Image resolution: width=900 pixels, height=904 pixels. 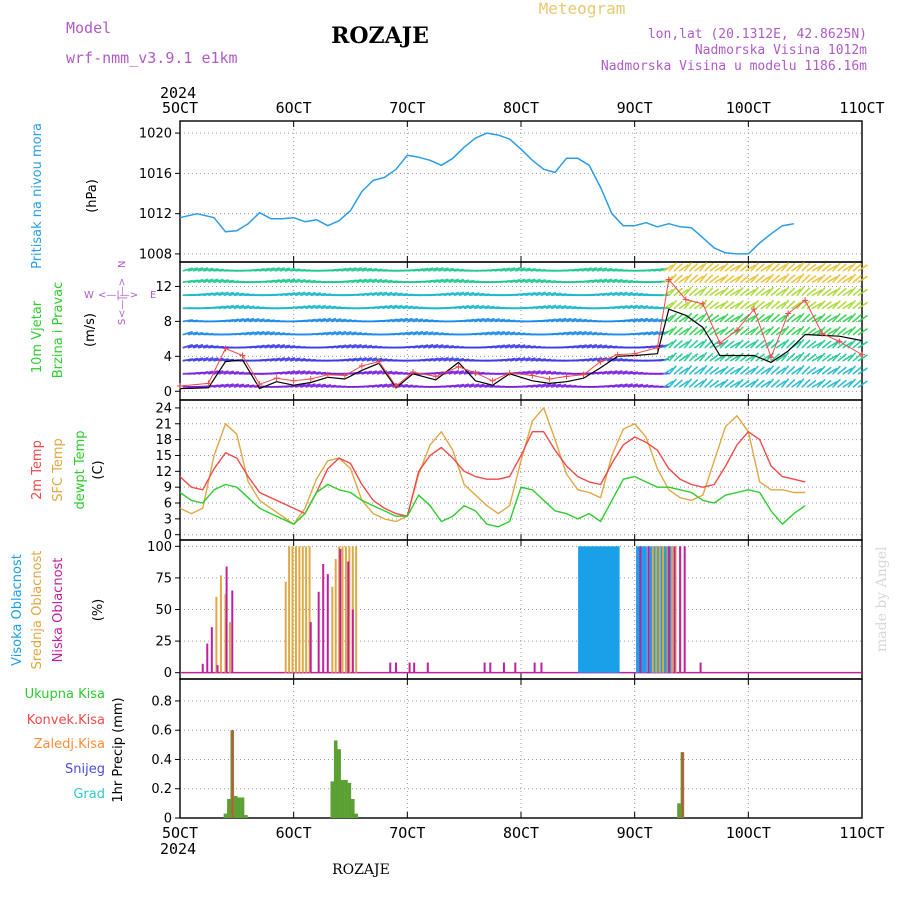 What do you see at coordinates (118, 749) in the screenshot?
I see `precip-unit: 1hr Precip (mm)` at bounding box center [118, 749].